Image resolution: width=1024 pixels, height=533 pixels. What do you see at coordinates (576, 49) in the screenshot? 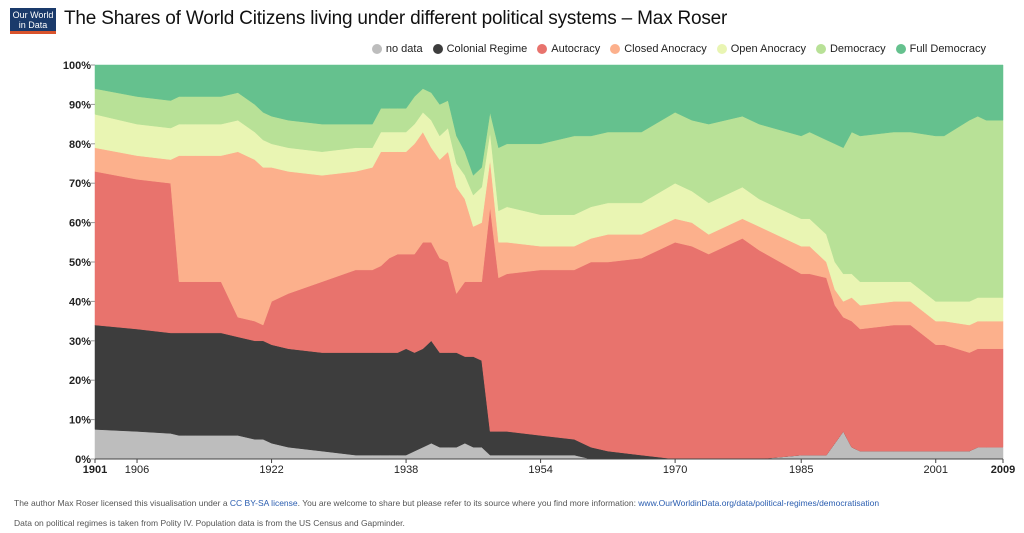
I see `legend-label: Autocracy` at bounding box center [576, 49].